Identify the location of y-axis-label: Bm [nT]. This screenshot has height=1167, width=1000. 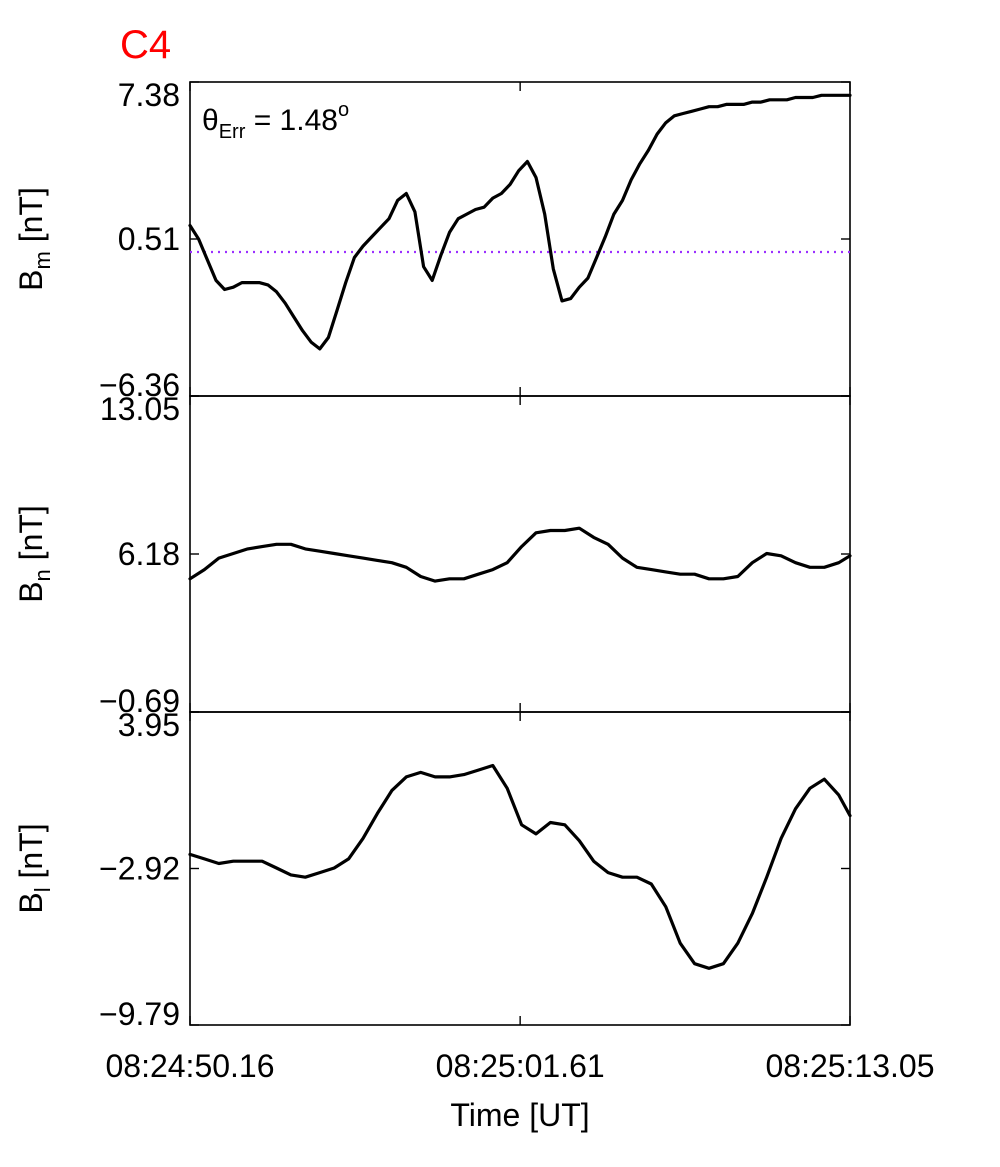
(34, 239).